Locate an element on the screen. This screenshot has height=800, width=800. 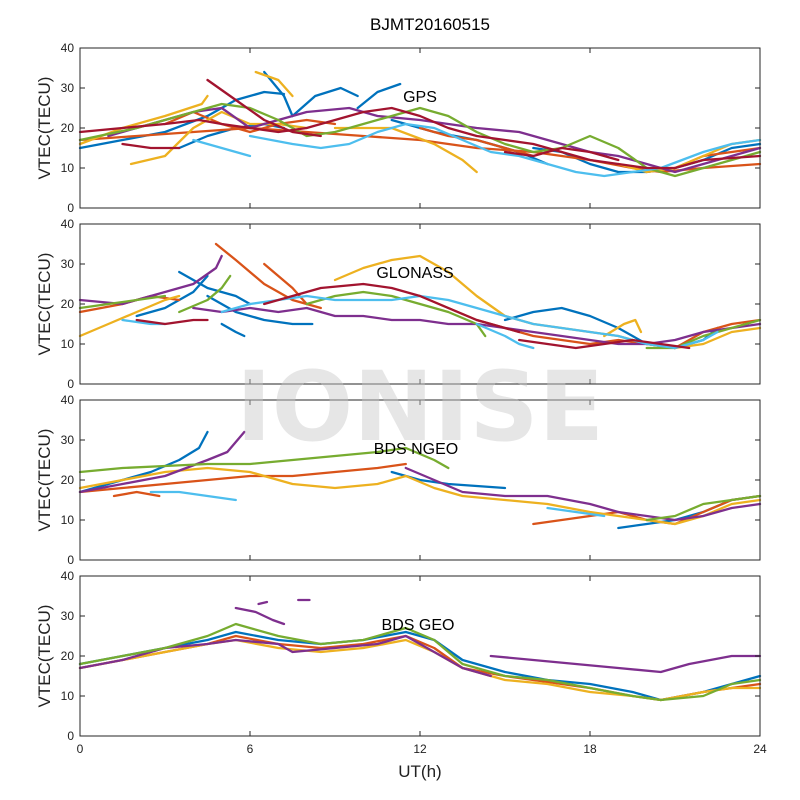
x-tick-label: 6 is located at coordinates (250, 749).